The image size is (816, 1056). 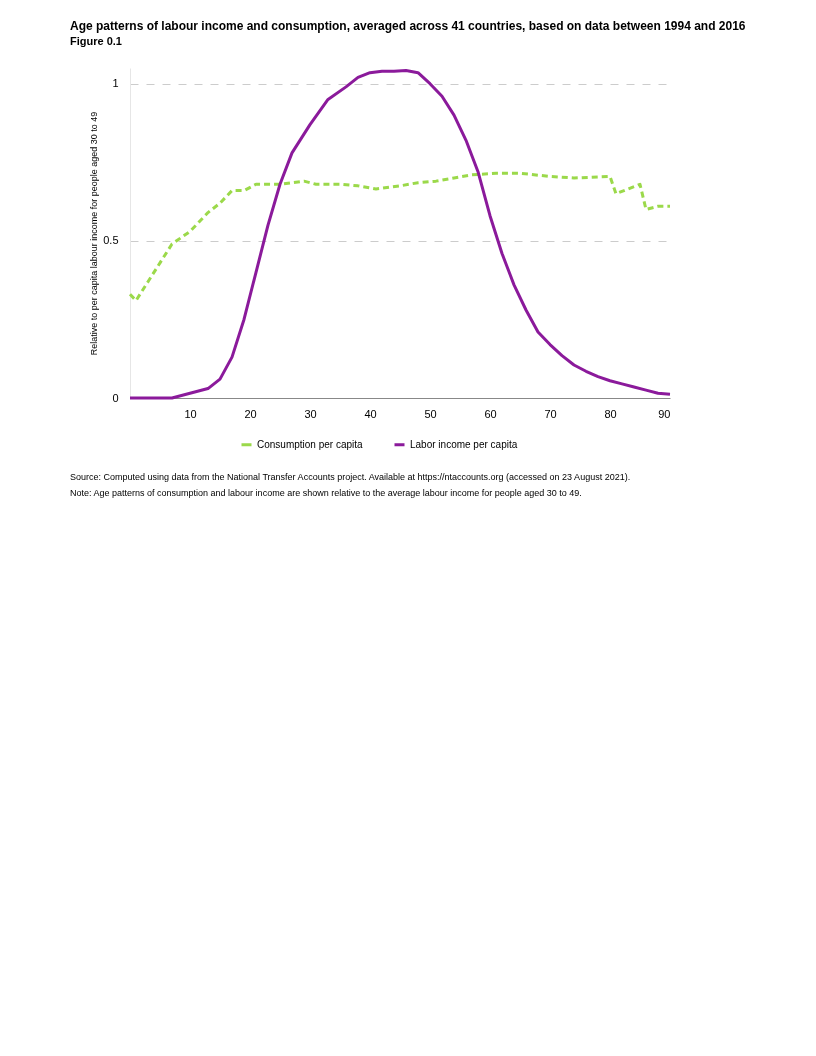 What do you see at coordinates (94, 233) in the screenshot?
I see `y-axis-title: Relative to per capita labour income for people aged 30 to 49` at bounding box center [94, 233].